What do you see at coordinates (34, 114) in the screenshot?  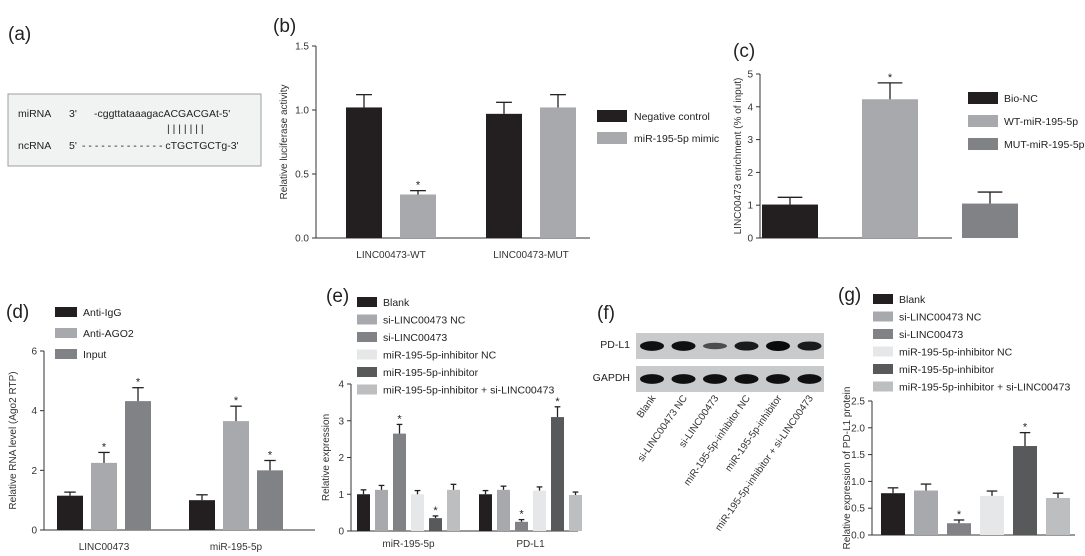 I see `mirna-label: miRNA` at bounding box center [34, 114].